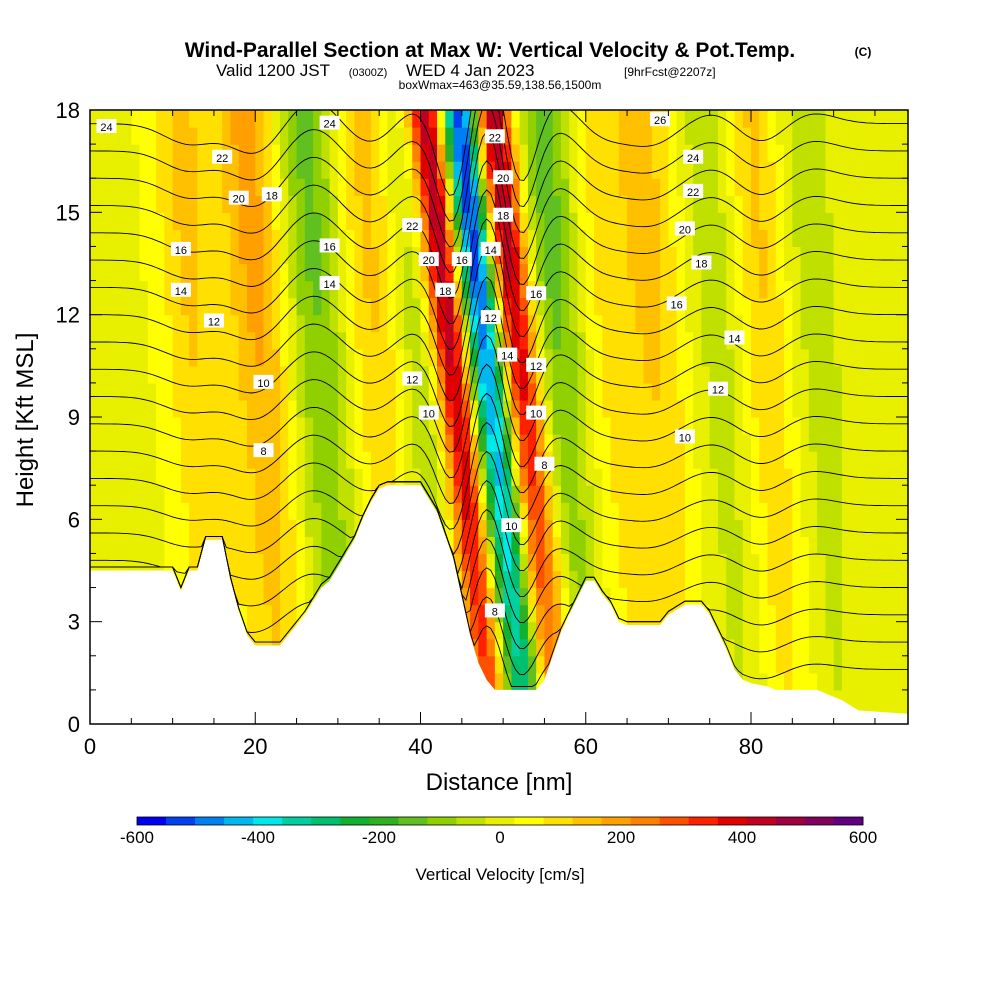  Describe the element at coordinates (273, 70) in the screenshot. I see `valid-prefix: Valid 1200 JST` at that location.